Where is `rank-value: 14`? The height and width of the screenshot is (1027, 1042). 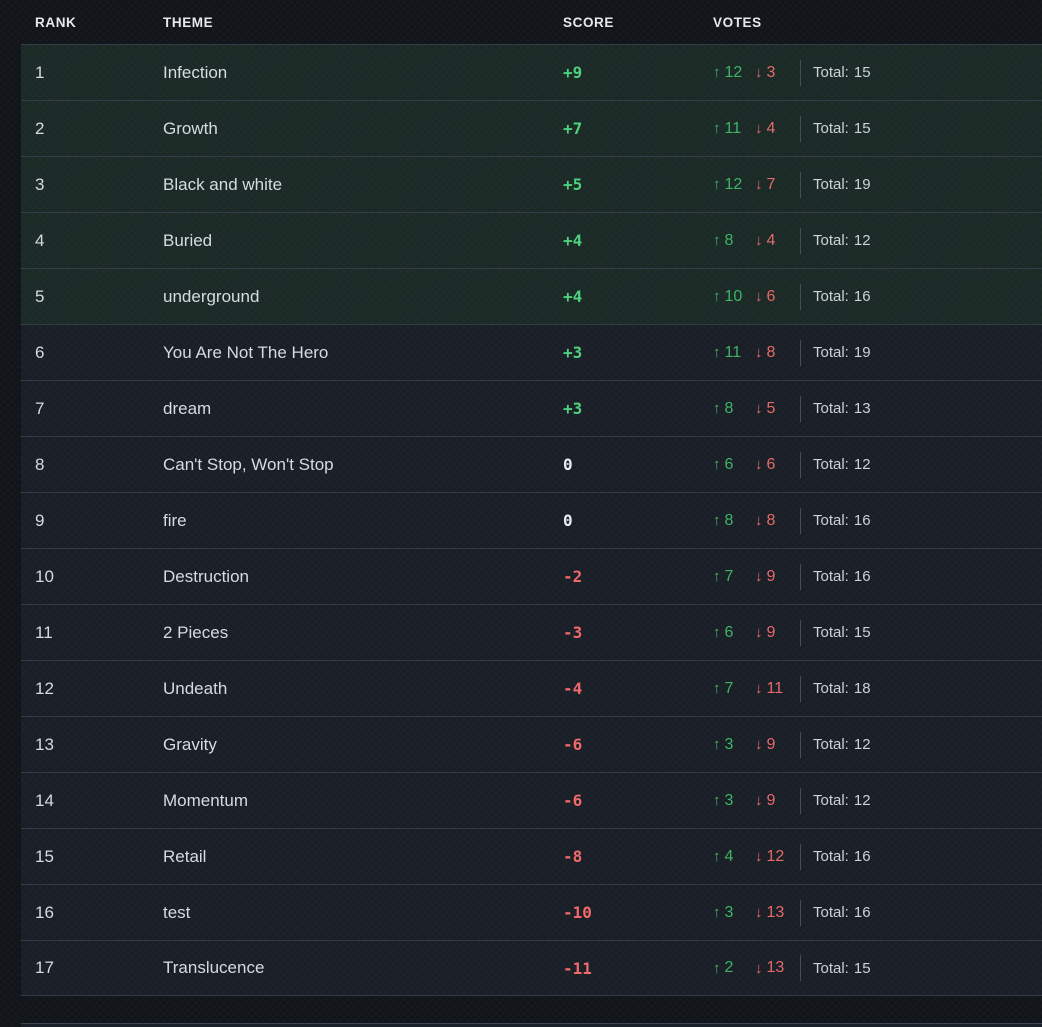
rank-value: 14 is located at coordinates (44, 800).